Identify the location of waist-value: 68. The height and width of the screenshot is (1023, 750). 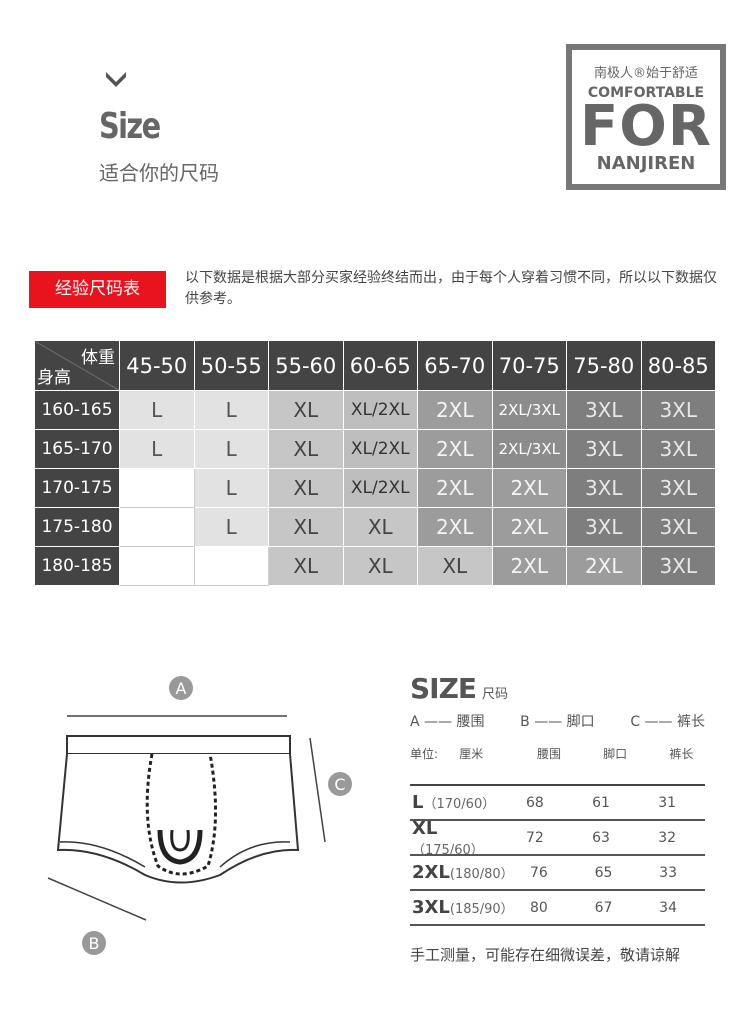
(534, 802).